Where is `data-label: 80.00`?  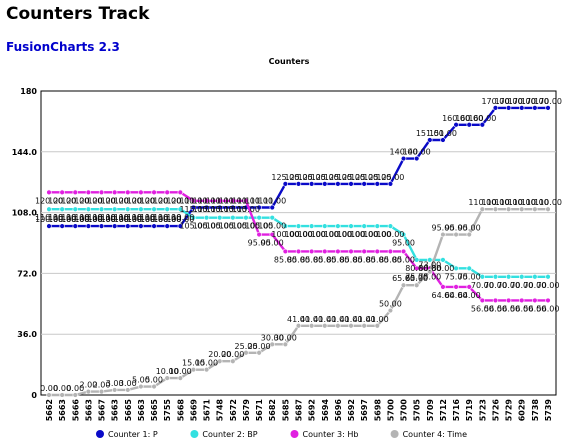 data-label: 80.00 is located at coordinates (442, 268).